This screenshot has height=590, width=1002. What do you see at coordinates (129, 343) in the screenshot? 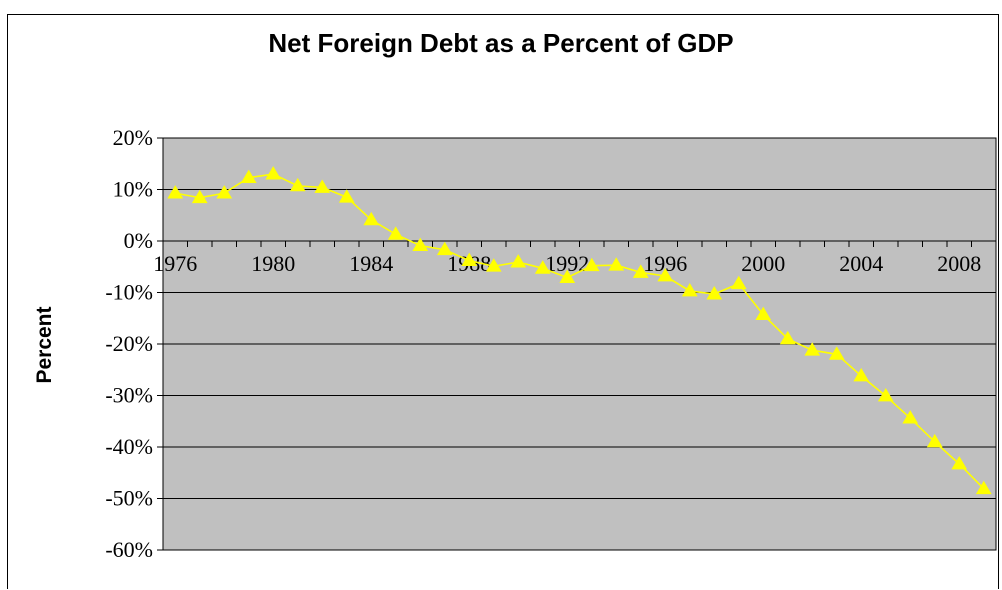
I see `y-tick-label: -20%` at bounding box center [129, 343].